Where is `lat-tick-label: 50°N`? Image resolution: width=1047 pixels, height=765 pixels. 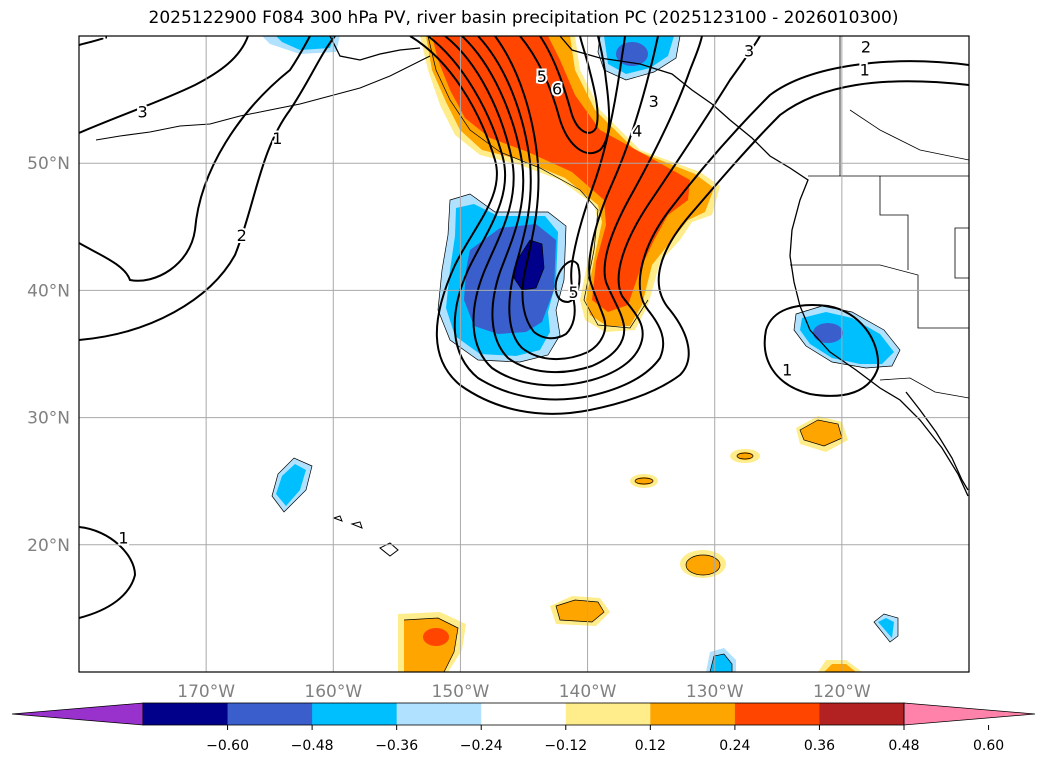
lat-tick-label: 50°N is located at coordinates (48, 164).